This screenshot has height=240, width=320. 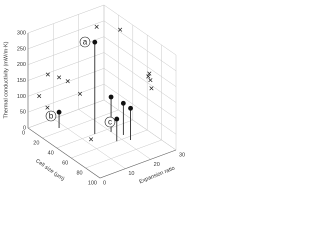 What do you see at coordinates (131, 174) in the screenshot?
I see `y-tick-label: 10` at bounding box center [131, 174].